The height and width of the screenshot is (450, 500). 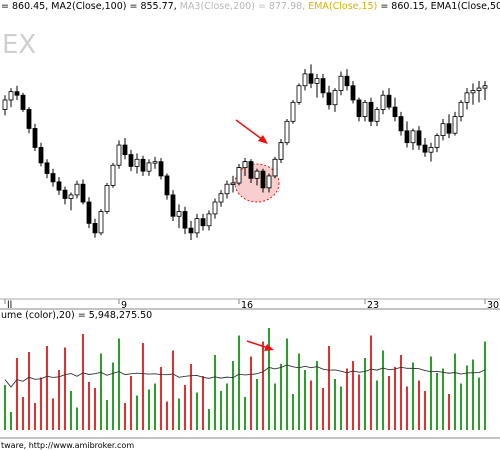 What do you see at coordinates (244, 6) in the screenshot?
I see `header-part-2: MA3(Close,200) = 877.98,` at bounding box center [244, 6].